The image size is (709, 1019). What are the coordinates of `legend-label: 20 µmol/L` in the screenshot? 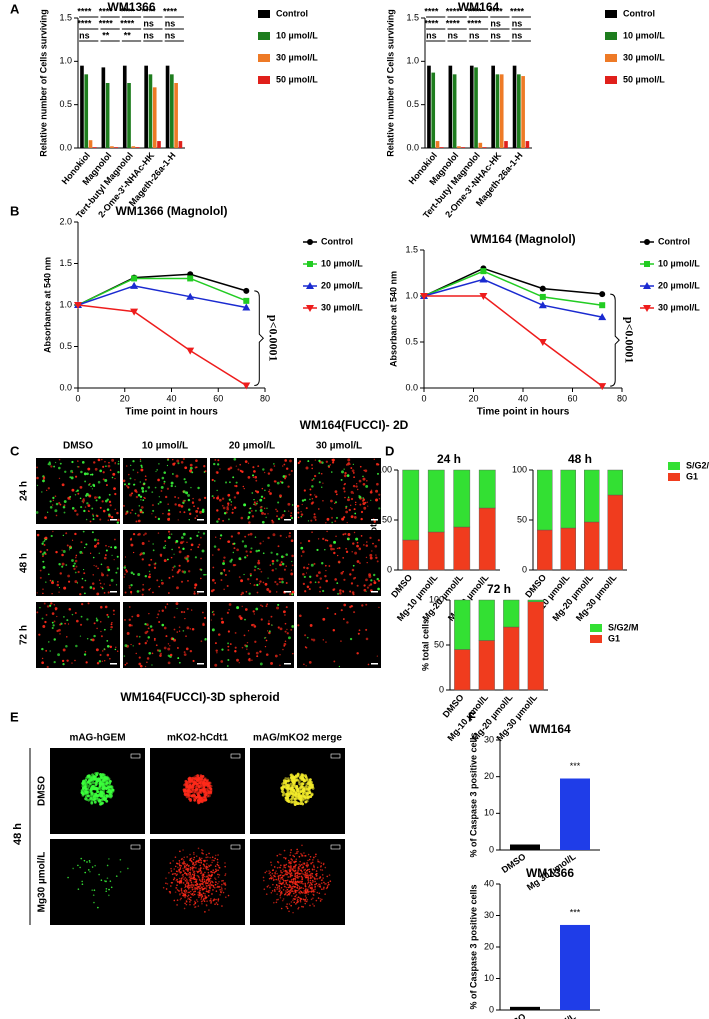 It's located at (679, 285).